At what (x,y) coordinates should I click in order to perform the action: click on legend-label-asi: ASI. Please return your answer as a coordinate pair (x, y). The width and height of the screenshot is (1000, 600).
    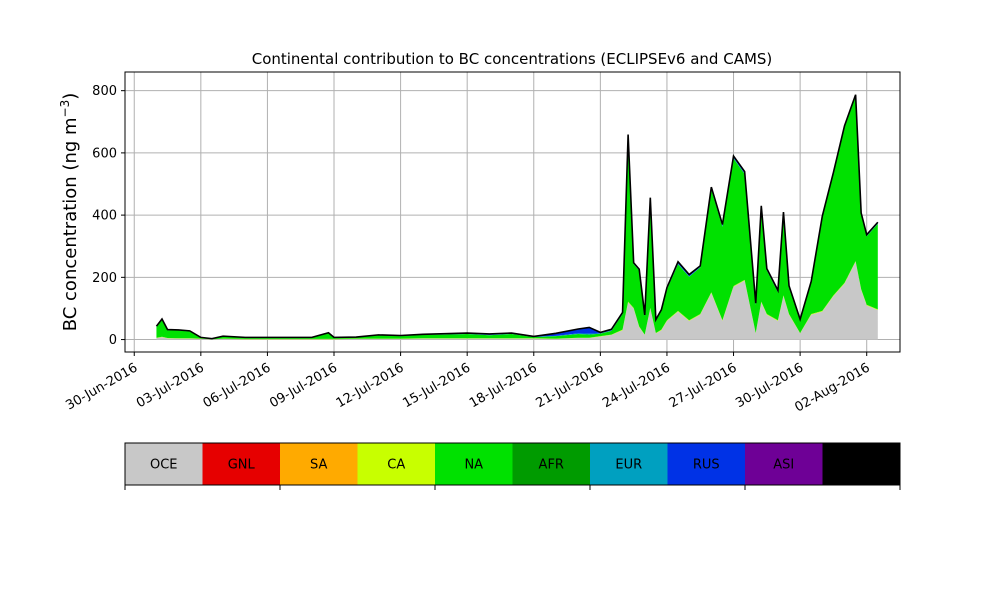
    Looking at the image, I should click on (783, 465).